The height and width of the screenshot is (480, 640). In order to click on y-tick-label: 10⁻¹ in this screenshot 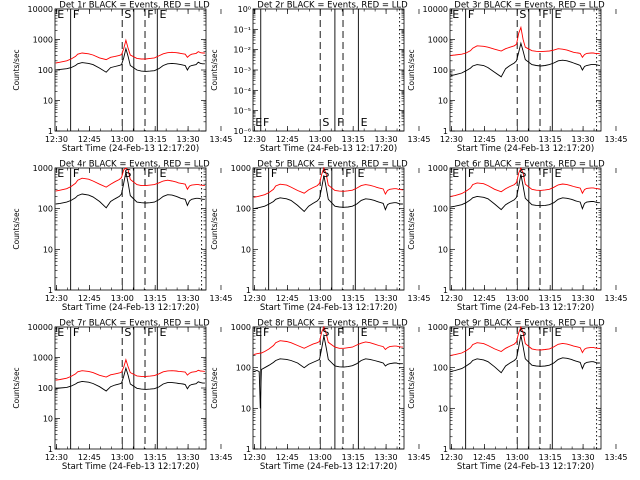, I will do `click(242, 29)`.